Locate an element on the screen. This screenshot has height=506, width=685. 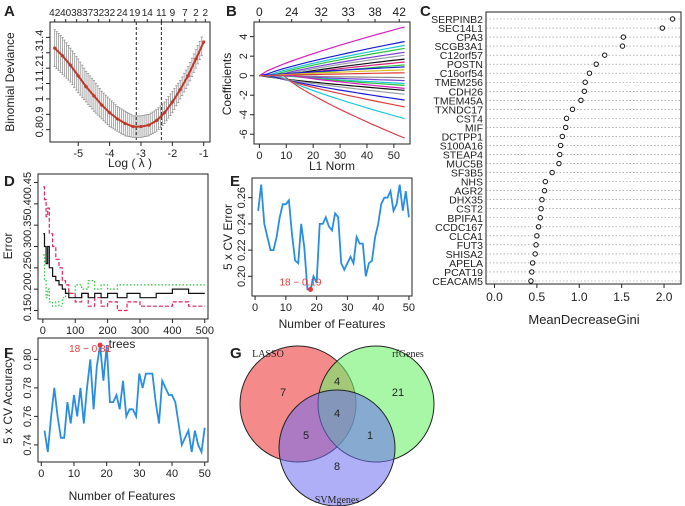
panel-f-ticks: 0 10 20 30 40 50 0.74 0.76 0.78 0.80 is located at coordinates (116, 414).